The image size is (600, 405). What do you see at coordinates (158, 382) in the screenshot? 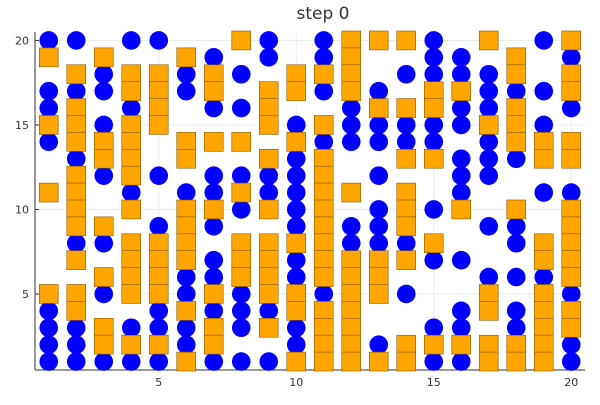
I see `x-tick-label: 5` at bounding box center [158, 382].